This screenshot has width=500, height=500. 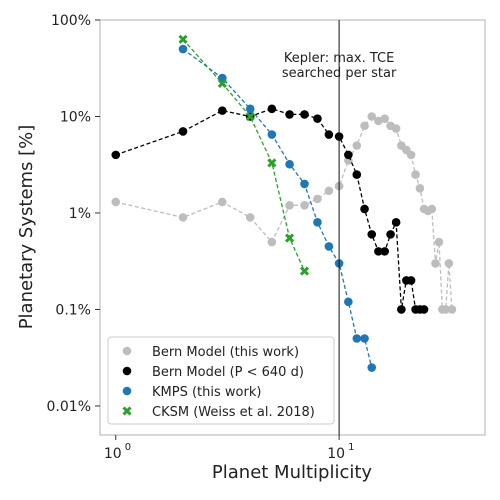 I want to click on y-tick-label: 0.1%, so click(x=73, y=310).